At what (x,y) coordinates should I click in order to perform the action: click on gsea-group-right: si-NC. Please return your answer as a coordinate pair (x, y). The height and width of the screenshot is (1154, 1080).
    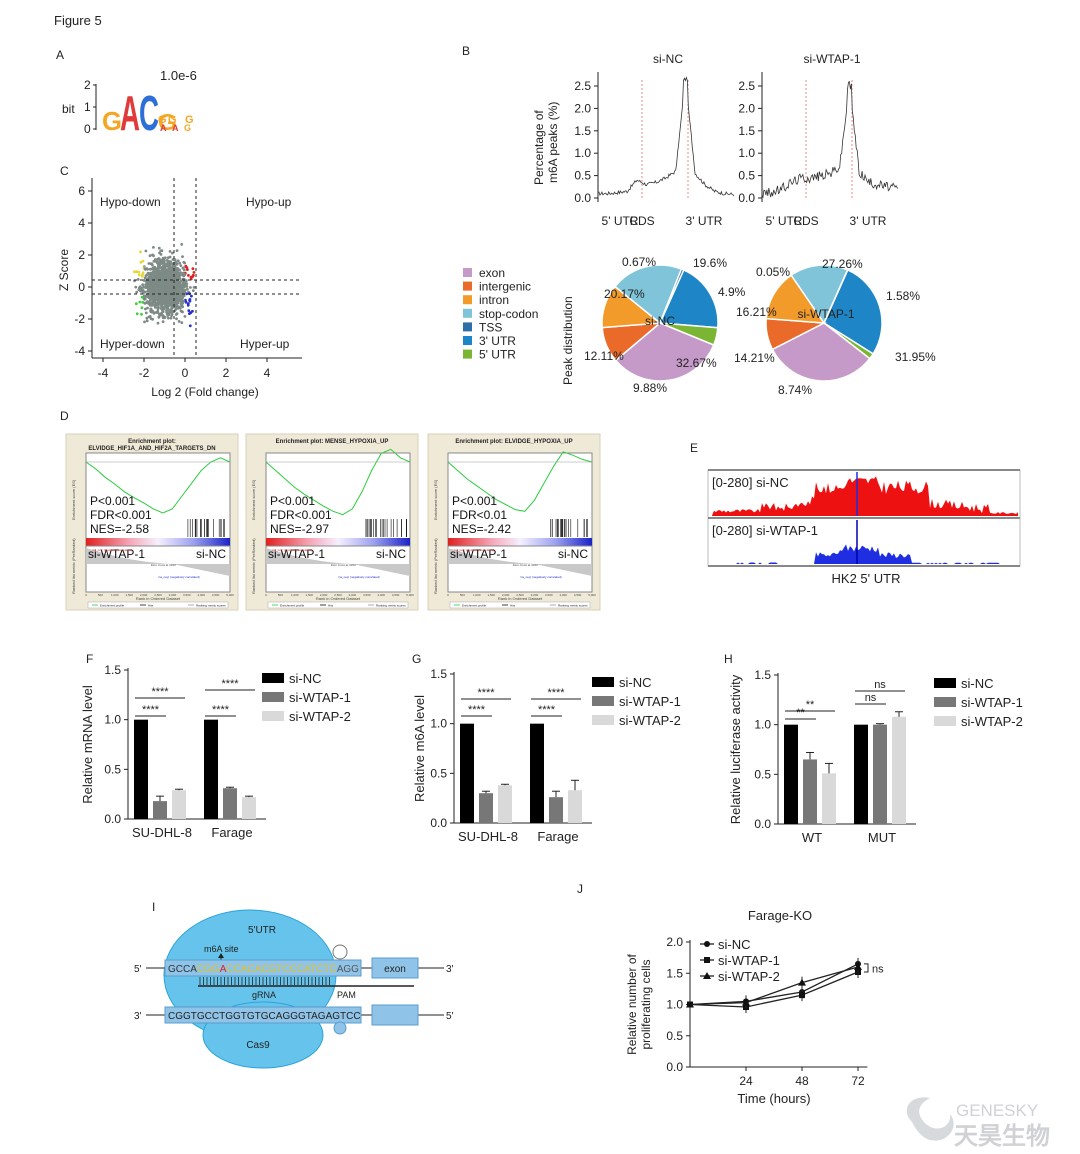
    Looking at the image, I should click on (211, 554).